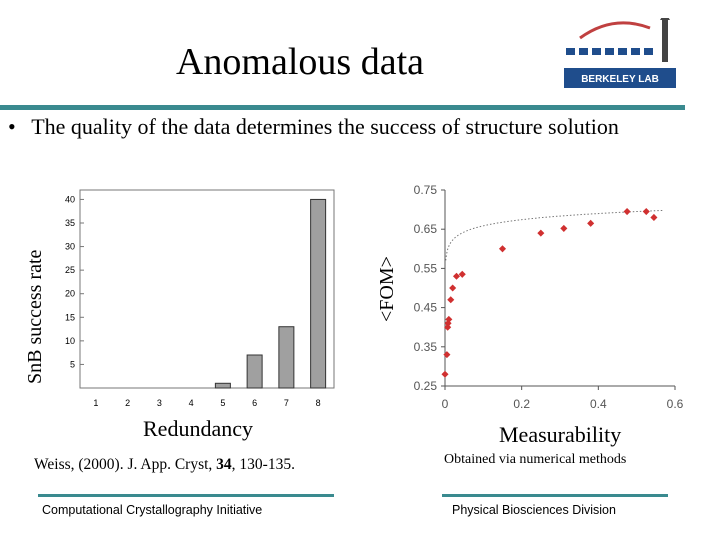 The width and height of the screenshot is (720, 540). Describe the element at coordinates (191, 403) in the screenshot. I see `bar-xtick-label: 4` at that location.